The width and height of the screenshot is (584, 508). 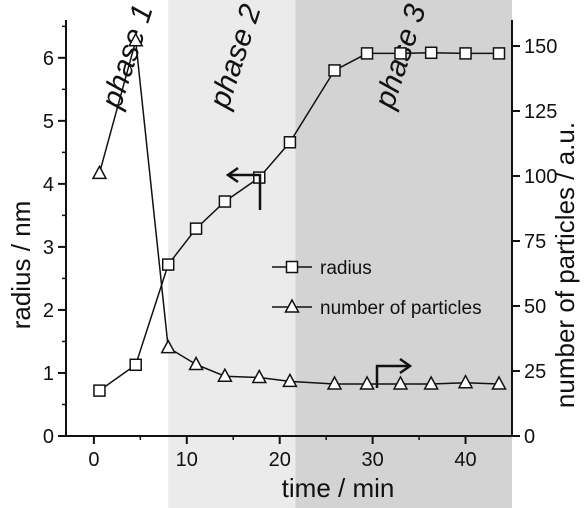 I want to click on y-left-axis-title: radius / nm, so click(x=21, y=265).